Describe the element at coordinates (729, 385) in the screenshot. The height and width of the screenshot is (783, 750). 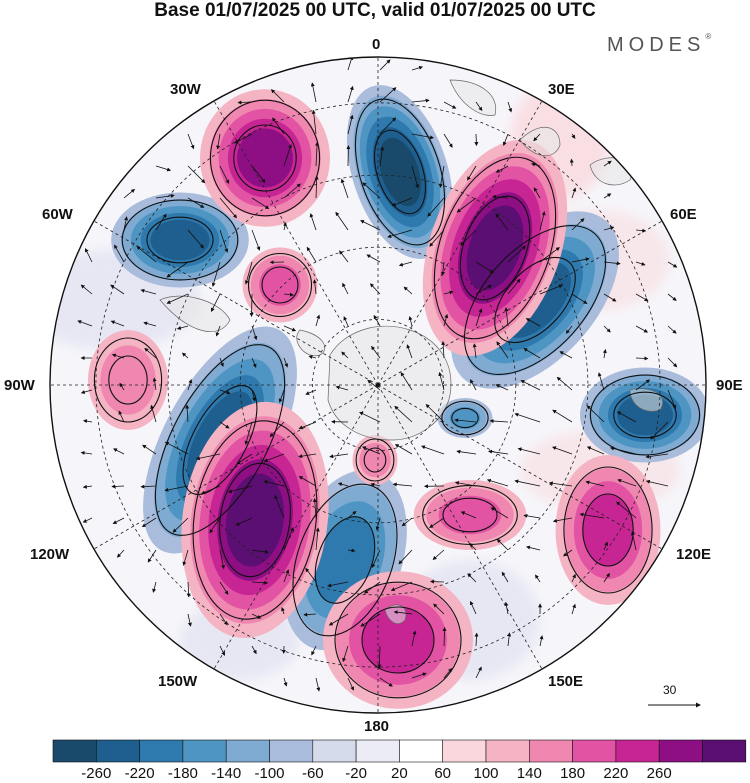
I see `lon-label-90e: 90E` at that location.